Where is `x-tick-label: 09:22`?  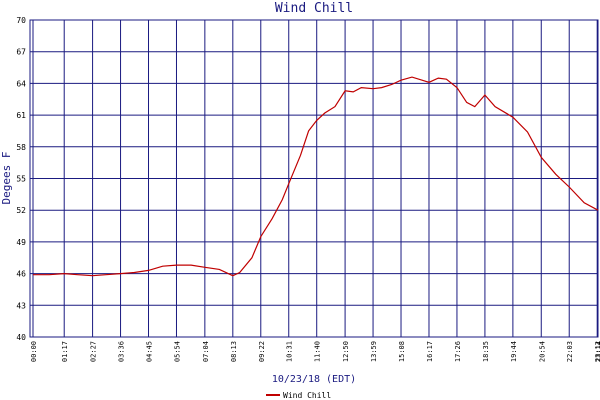
x-tick-label: 09:22 is located at coordinates (262, 351).